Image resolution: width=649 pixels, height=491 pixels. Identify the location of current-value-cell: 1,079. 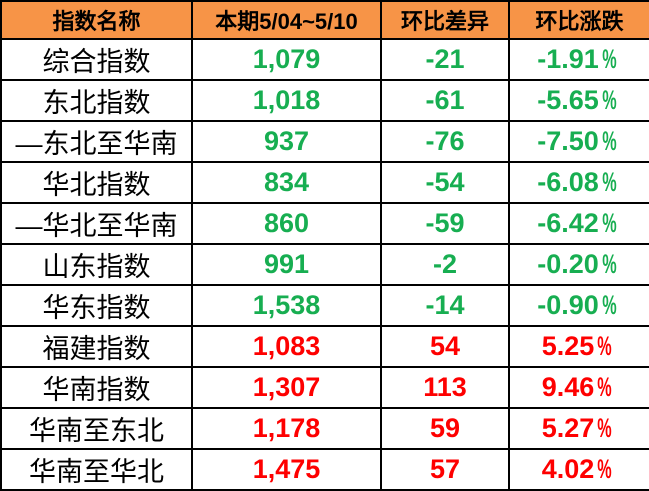
(286, 59).